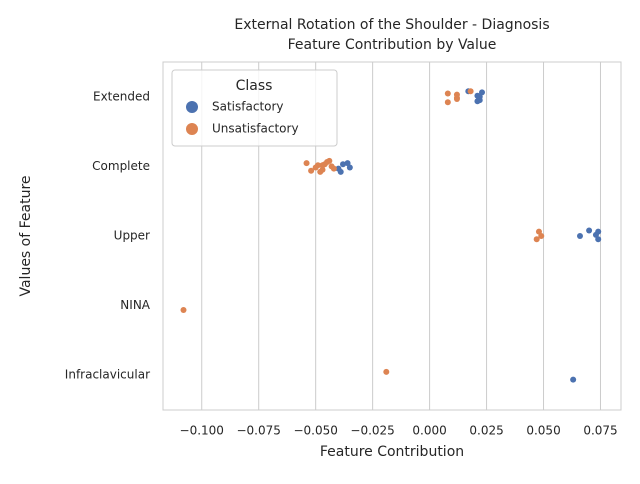 The width and height of the screenshot is (640, 484). What do you see at coordinates (372, 431) in the screenshot?
I see `x-tick-label: −0.025` at bounding box center [372, 431].